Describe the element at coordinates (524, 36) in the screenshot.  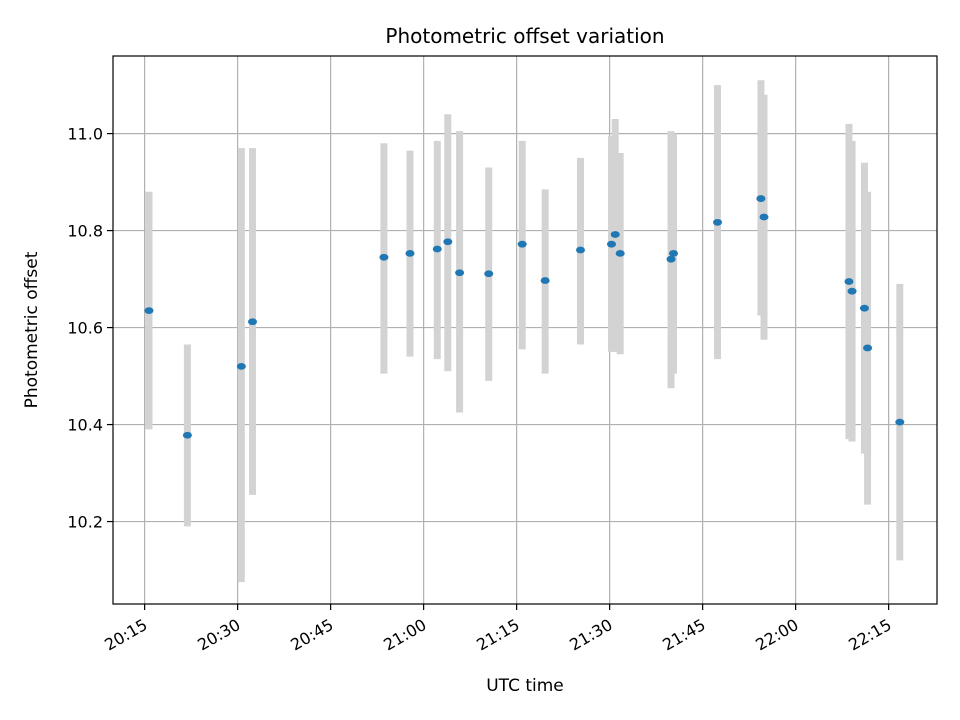
I see `chart-title: Photometric offset variation` at that location.